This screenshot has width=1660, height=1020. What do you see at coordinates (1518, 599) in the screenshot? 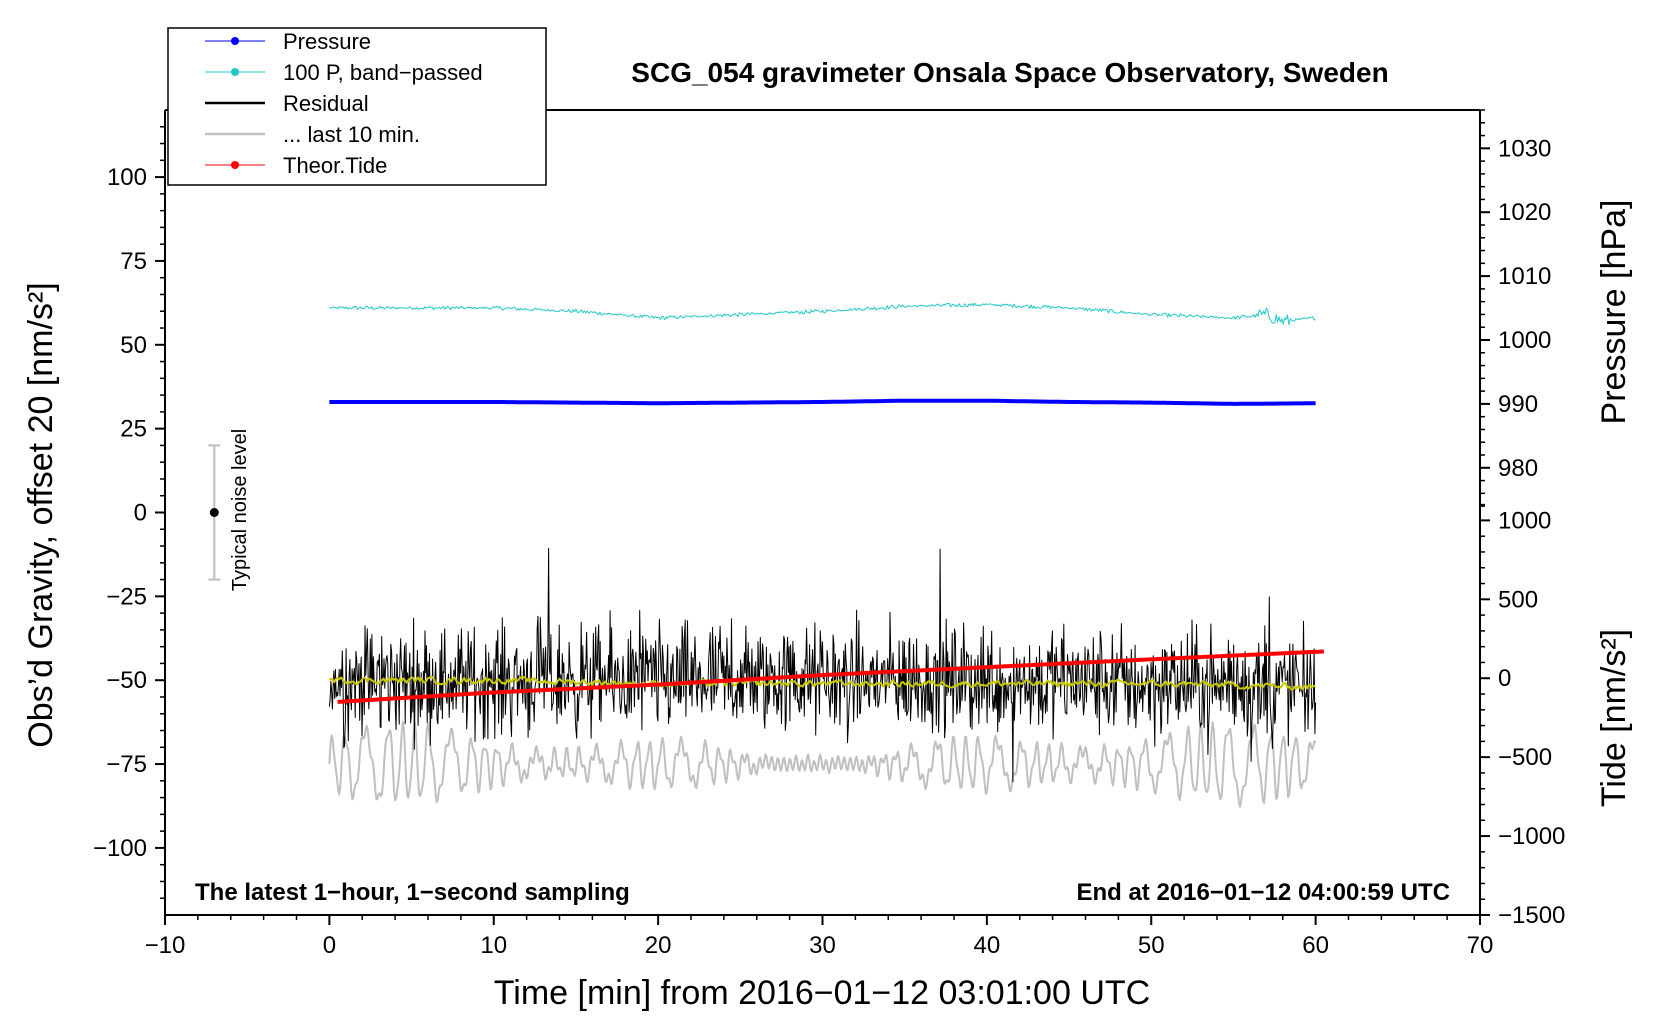
I see `tide-tick-label: 500` at bounding box center [1518, 599].